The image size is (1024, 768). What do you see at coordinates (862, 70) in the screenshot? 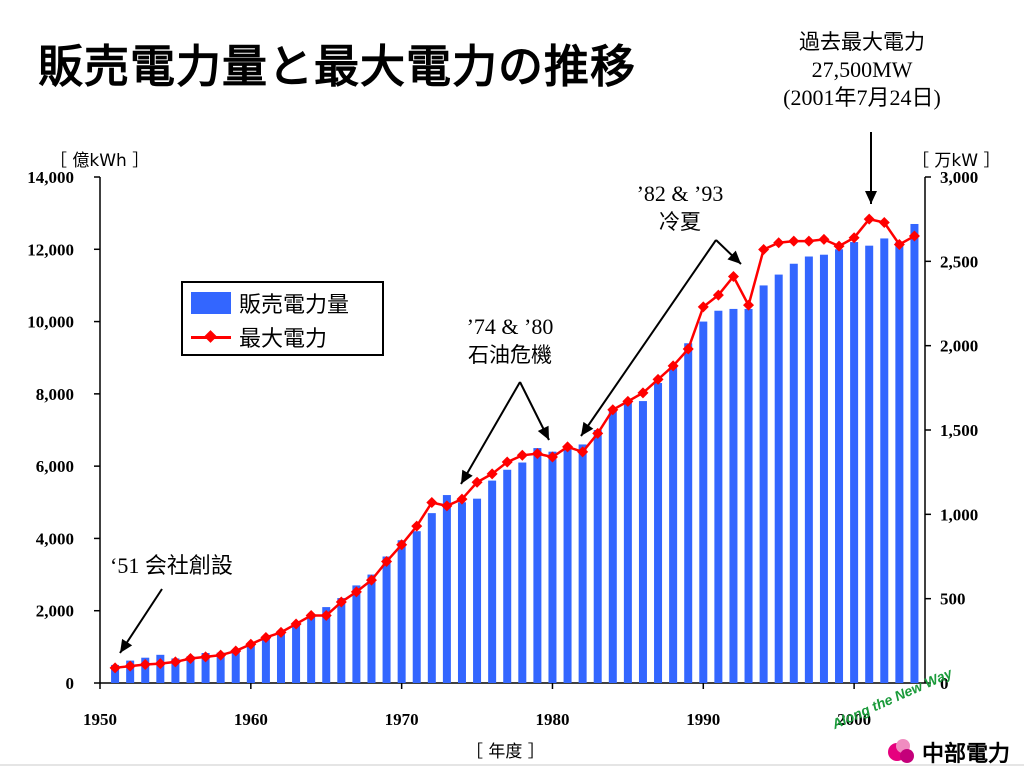
I see `peak-annotation: 過去最大電力 27,500MW (2001年7月24日)` at bounding box center [862, 70].